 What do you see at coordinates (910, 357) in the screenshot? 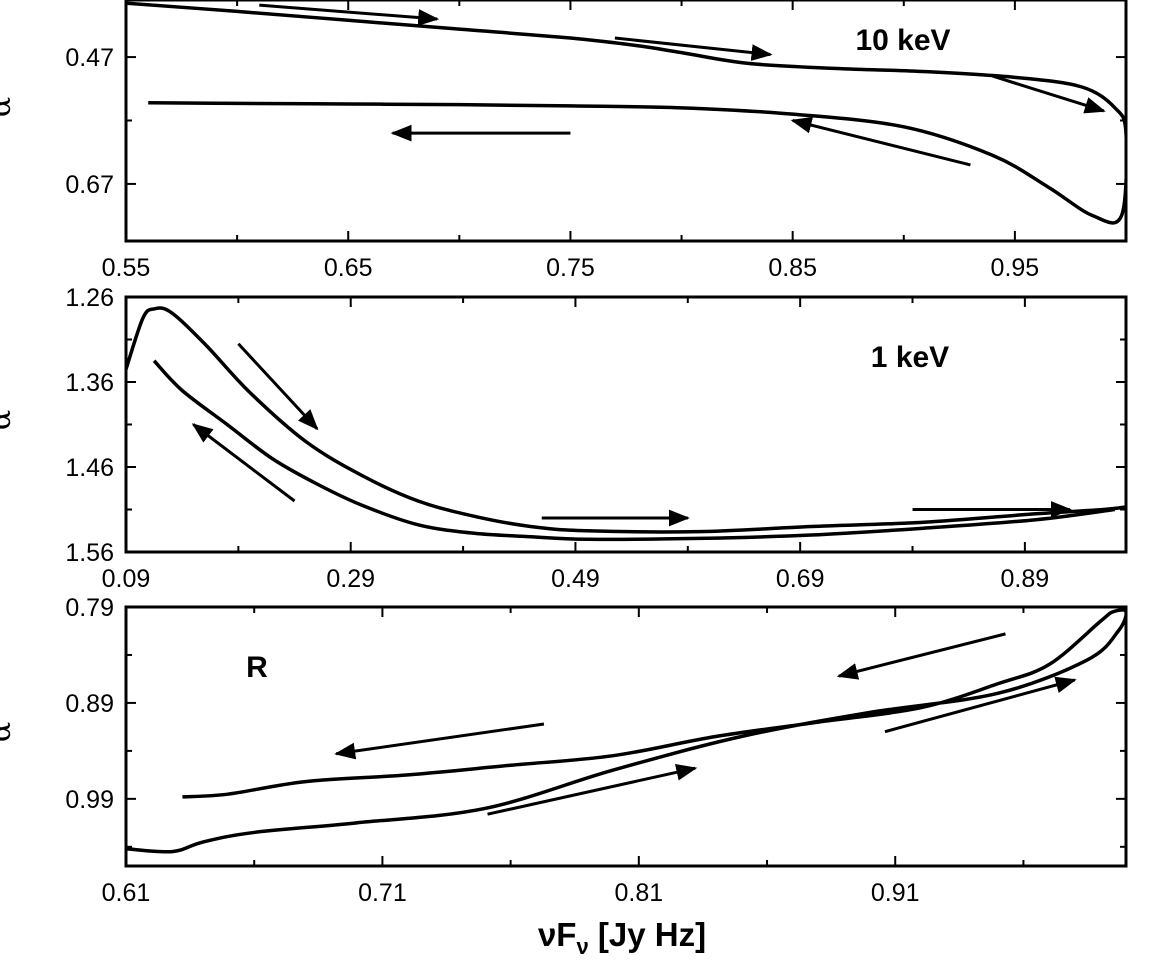
I see `panel-annotation: 1 keV` at bounding box center [910, 357].